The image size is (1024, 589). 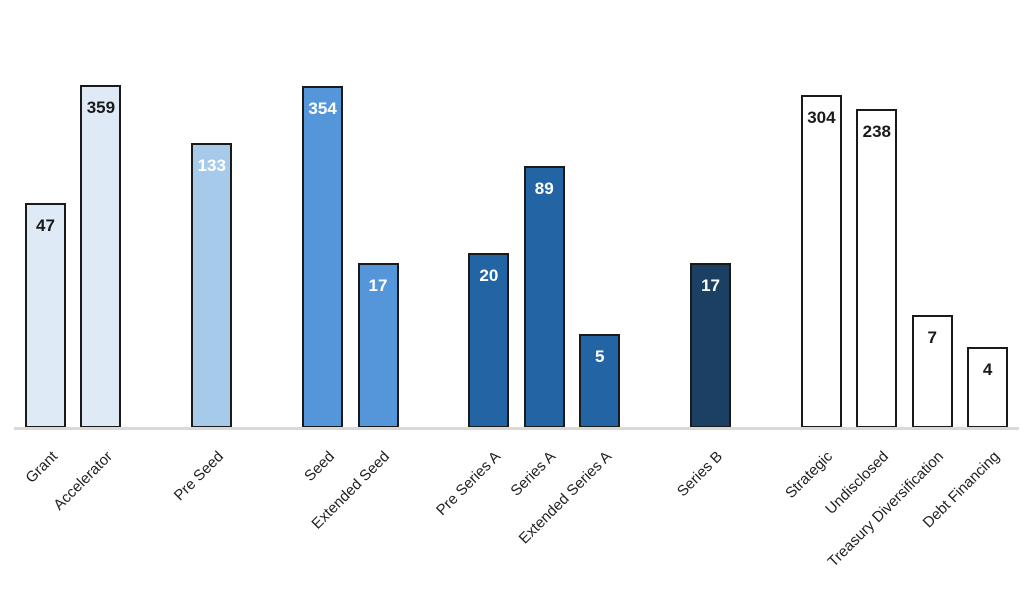 I want to click on bar-value-label: 238, so click(x=876, y=131).